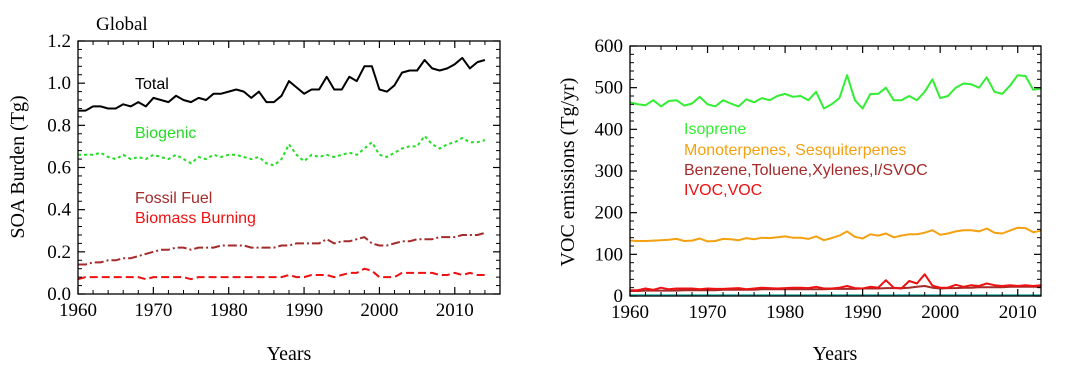  What do you see at coordinates (59, 252) in the screenshot?
I see `left-y-tick-label-1: 0.2` at bounding box center [59, 252].